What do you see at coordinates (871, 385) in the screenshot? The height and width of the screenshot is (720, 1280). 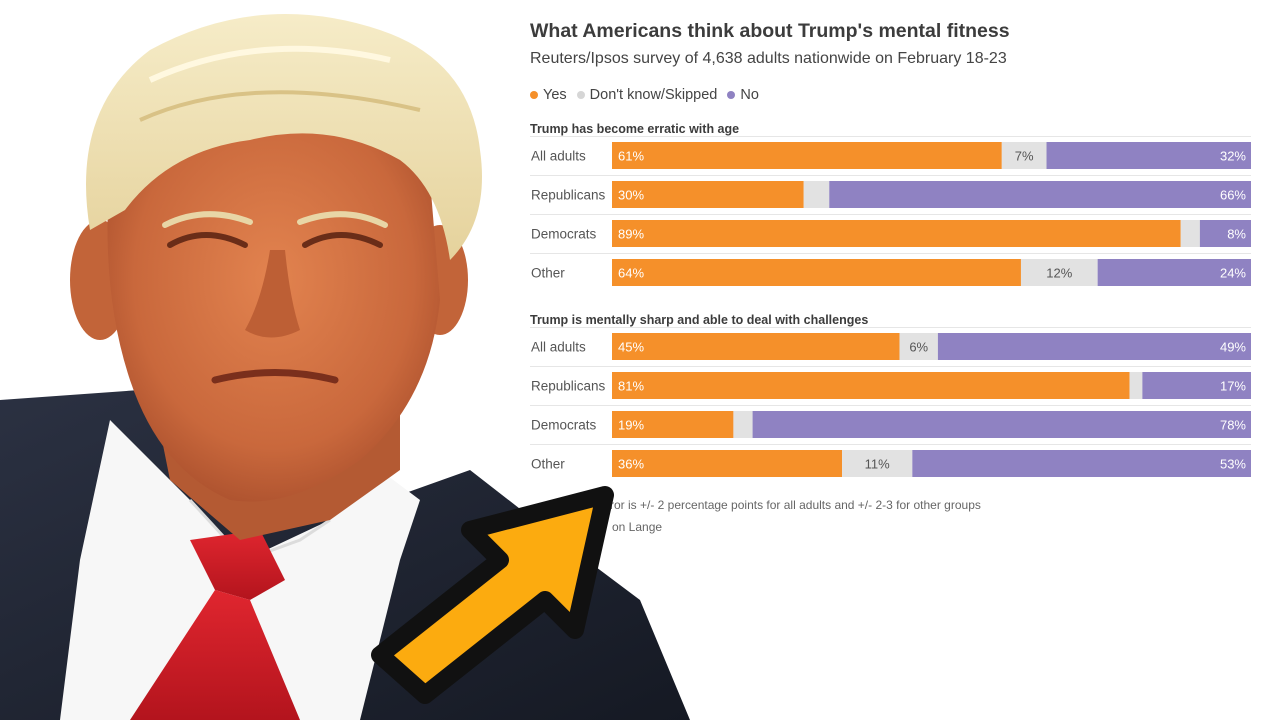 I see `bar-yes-g1-republicans` at bounding box center [871, 385].